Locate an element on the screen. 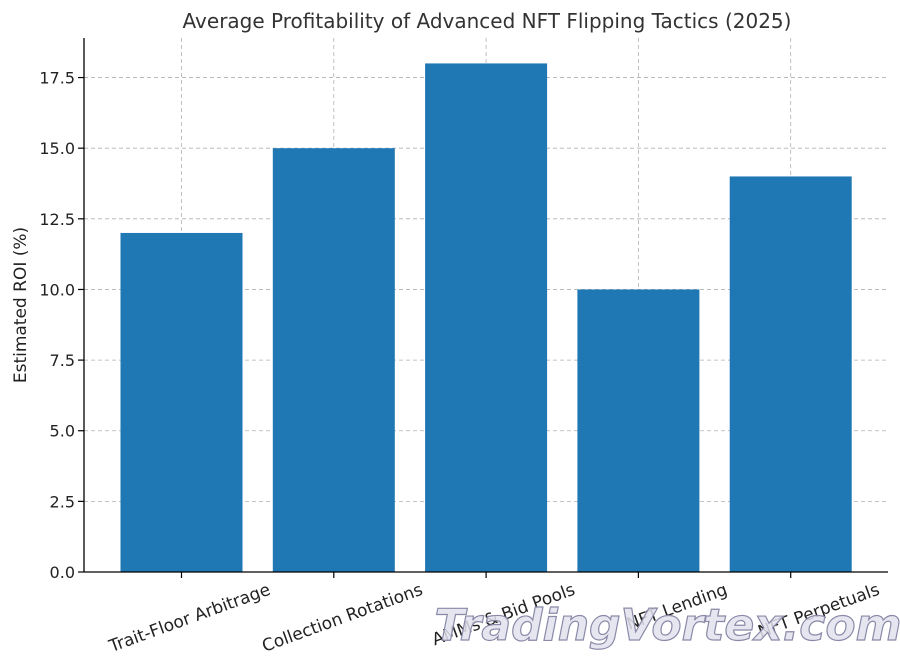 This screenshot has width=900, height=672. y-tick-label: 0.0 is located at coordinates (62, 572).